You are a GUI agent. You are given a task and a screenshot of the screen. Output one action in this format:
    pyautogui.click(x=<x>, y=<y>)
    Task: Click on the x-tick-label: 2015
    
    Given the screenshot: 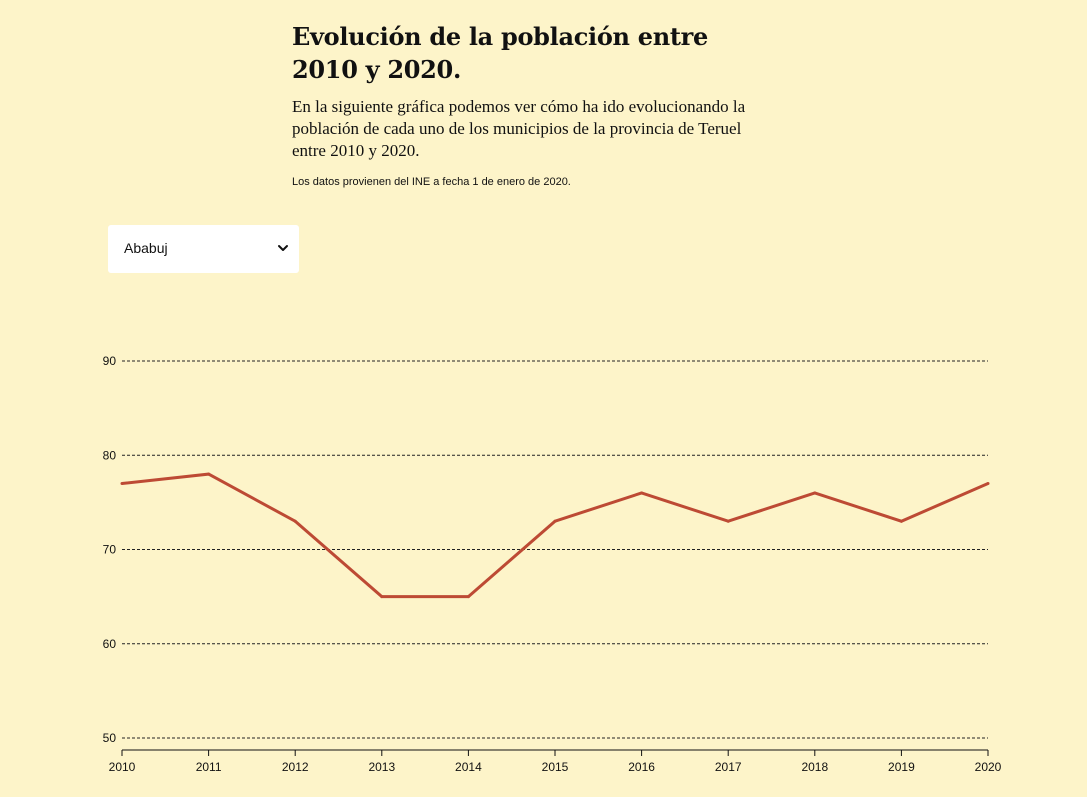 What is the action you would take?
    pyautogui.click(x=555, y=767)
    